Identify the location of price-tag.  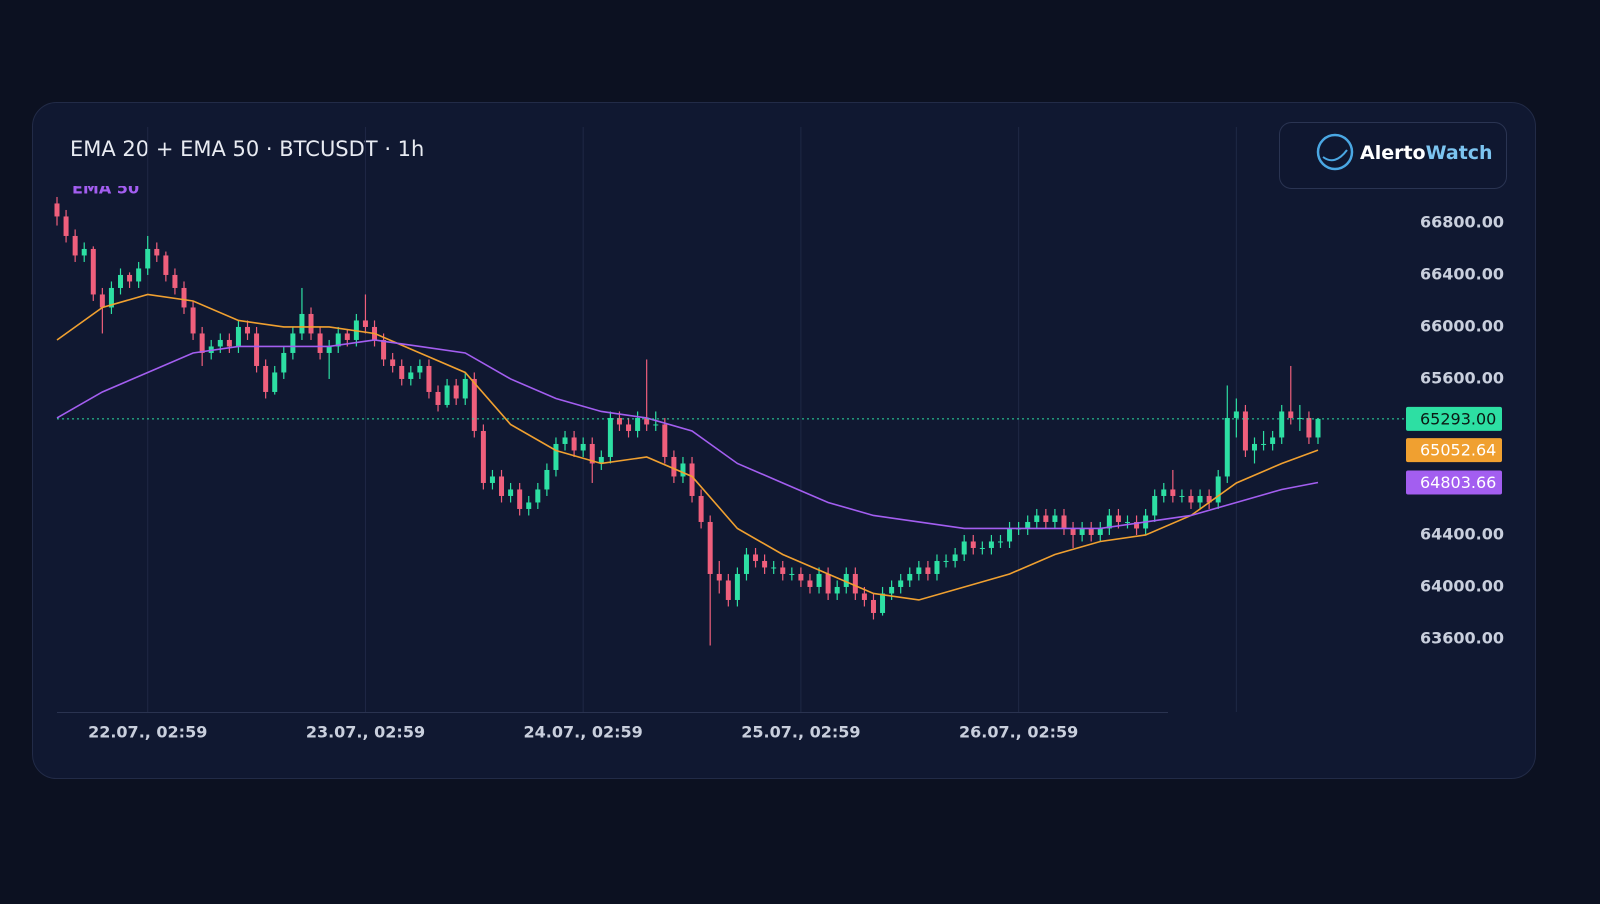
(1454, 450).